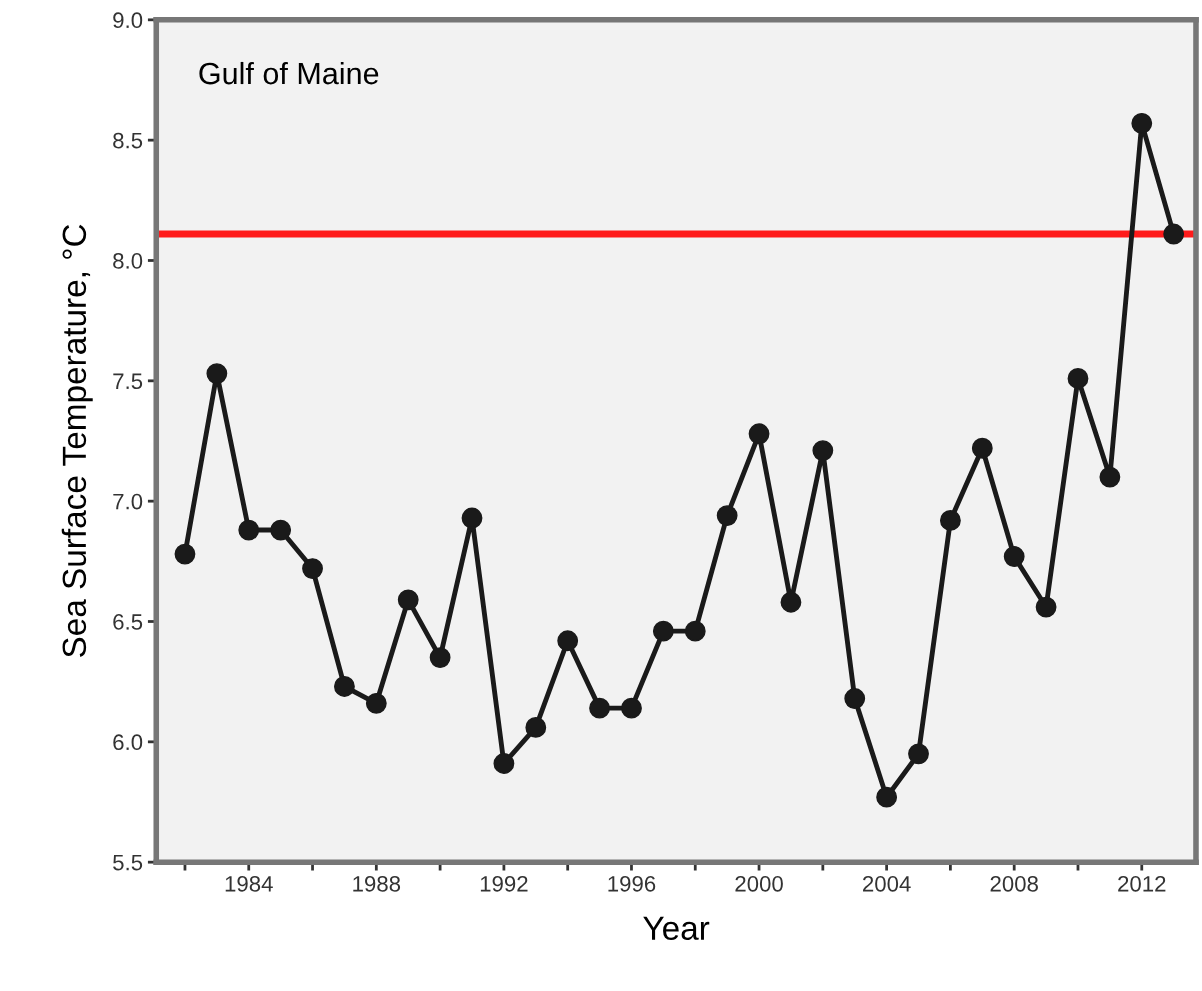  I want to click on x-tick-label: 1992, so click(504, 883).